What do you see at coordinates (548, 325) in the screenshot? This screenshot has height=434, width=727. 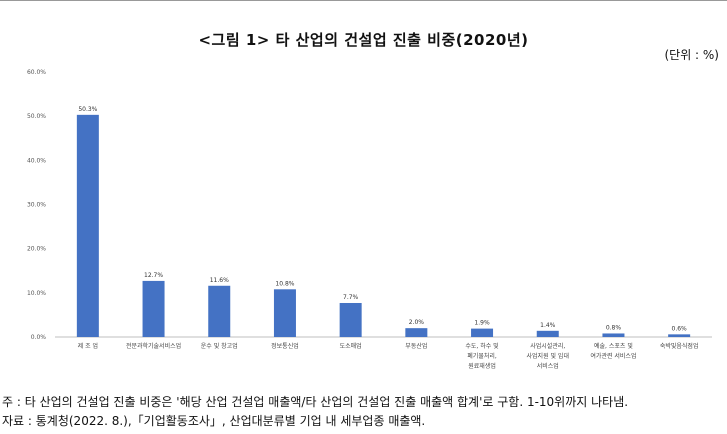 I see `data-label: 1.4%` at bounding box center [548, 325].